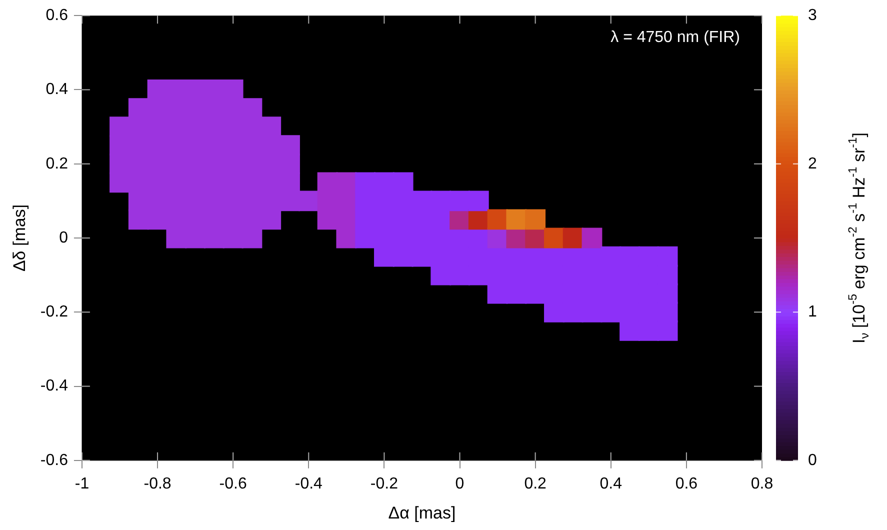 Image resolution: width=887 pixels, height=530 pixels. What do you see at coordinates (19, 238) in the screenshot?
I see `y-axis-title: Δδ [mas]` at bounding box center [19, 238].